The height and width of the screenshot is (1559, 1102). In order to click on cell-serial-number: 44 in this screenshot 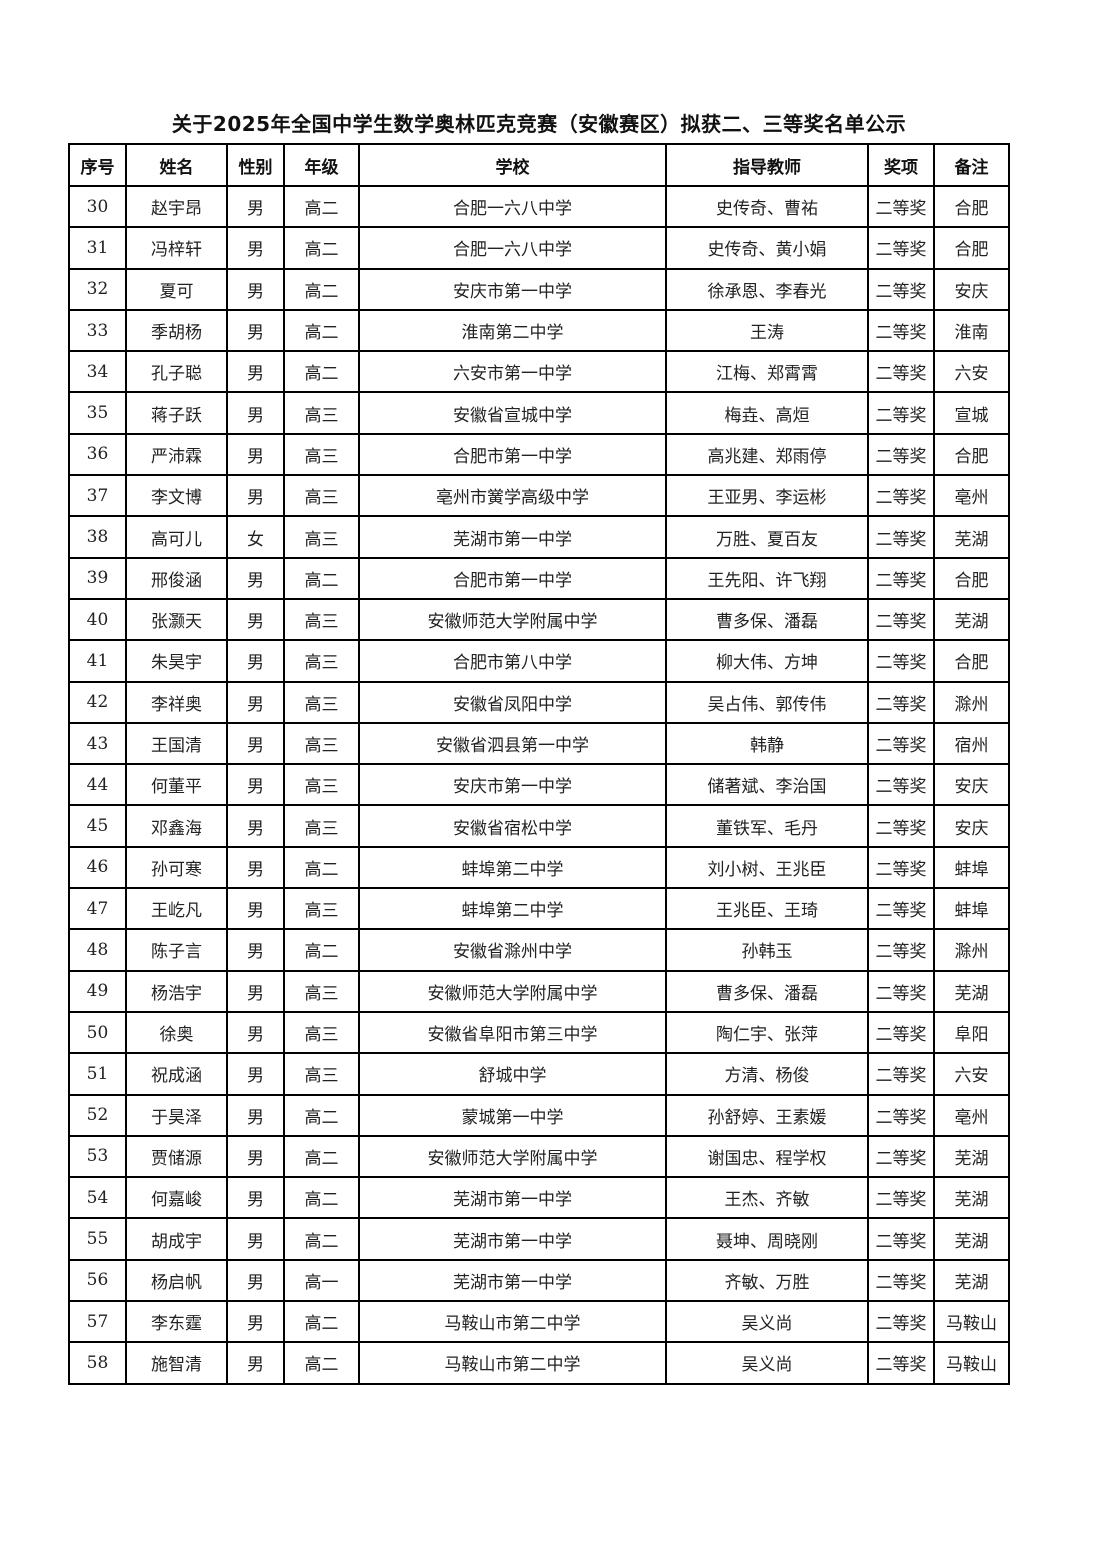, I will do `click(97, 785)`.